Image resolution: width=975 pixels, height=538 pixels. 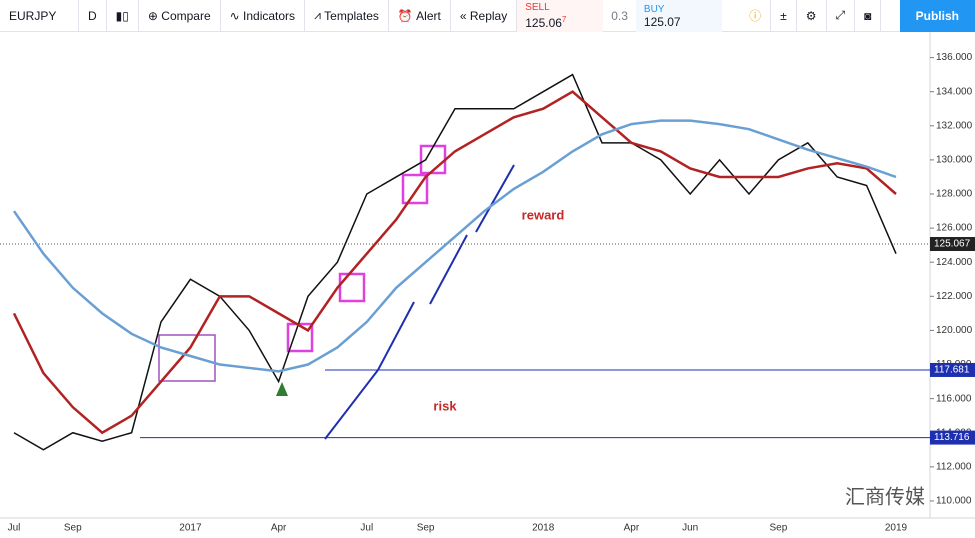 I want to click on templates-label: Templates, so click(x=351, y=15).